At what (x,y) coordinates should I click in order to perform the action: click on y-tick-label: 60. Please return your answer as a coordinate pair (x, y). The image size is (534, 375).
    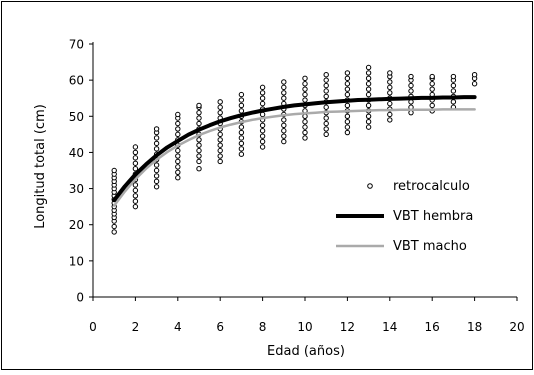
    Looking at the image, I should click on (76, 81).